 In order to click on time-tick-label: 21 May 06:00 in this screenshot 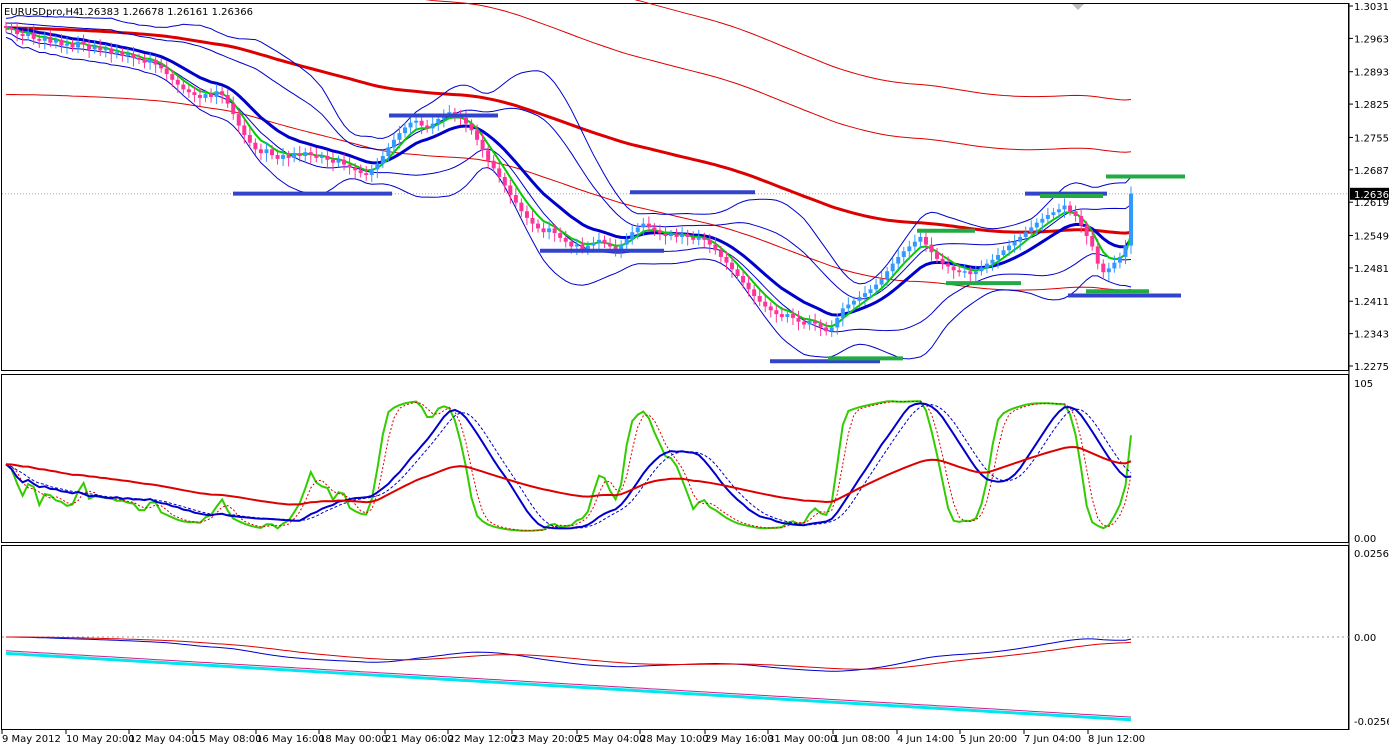, I will do `click(419, 739)`.